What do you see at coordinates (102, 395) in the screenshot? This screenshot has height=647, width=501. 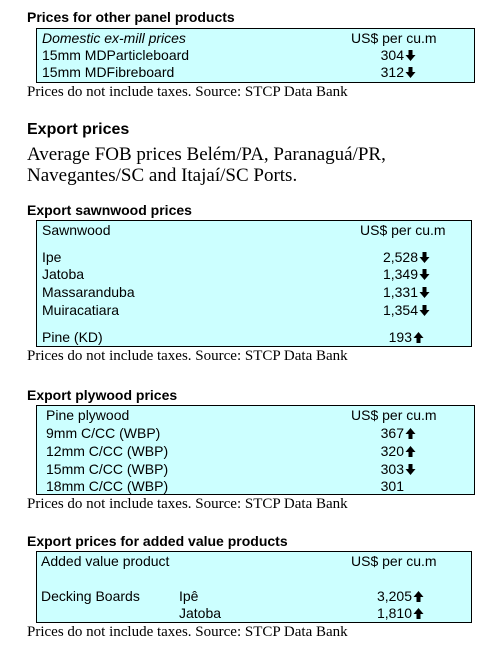 I see `plywood-heading: Export plywood prices` at bounding box center [102, 395].